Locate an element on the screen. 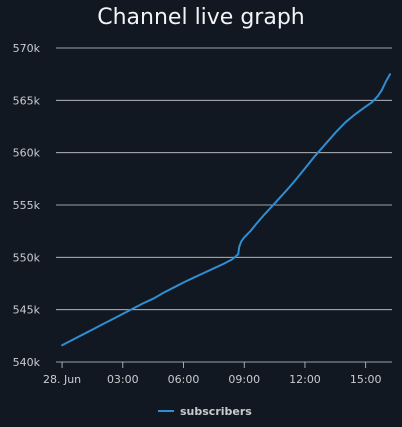  y-tick-label: 550k is located at coordinates (27, 257).